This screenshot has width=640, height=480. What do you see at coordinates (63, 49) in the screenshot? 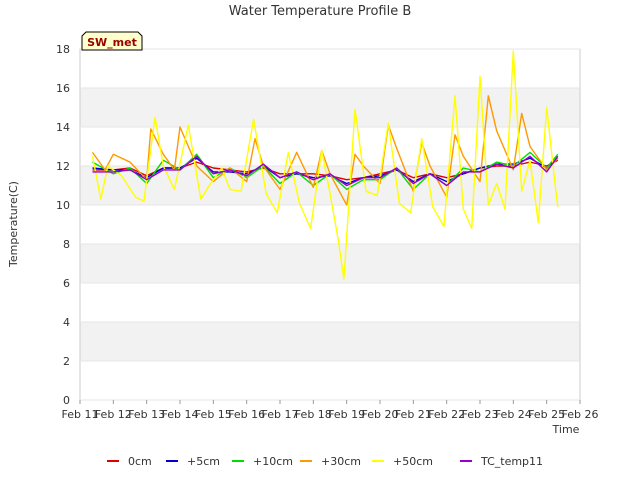
I see `y-tick-label: 18` at bounding box center [63, 49].